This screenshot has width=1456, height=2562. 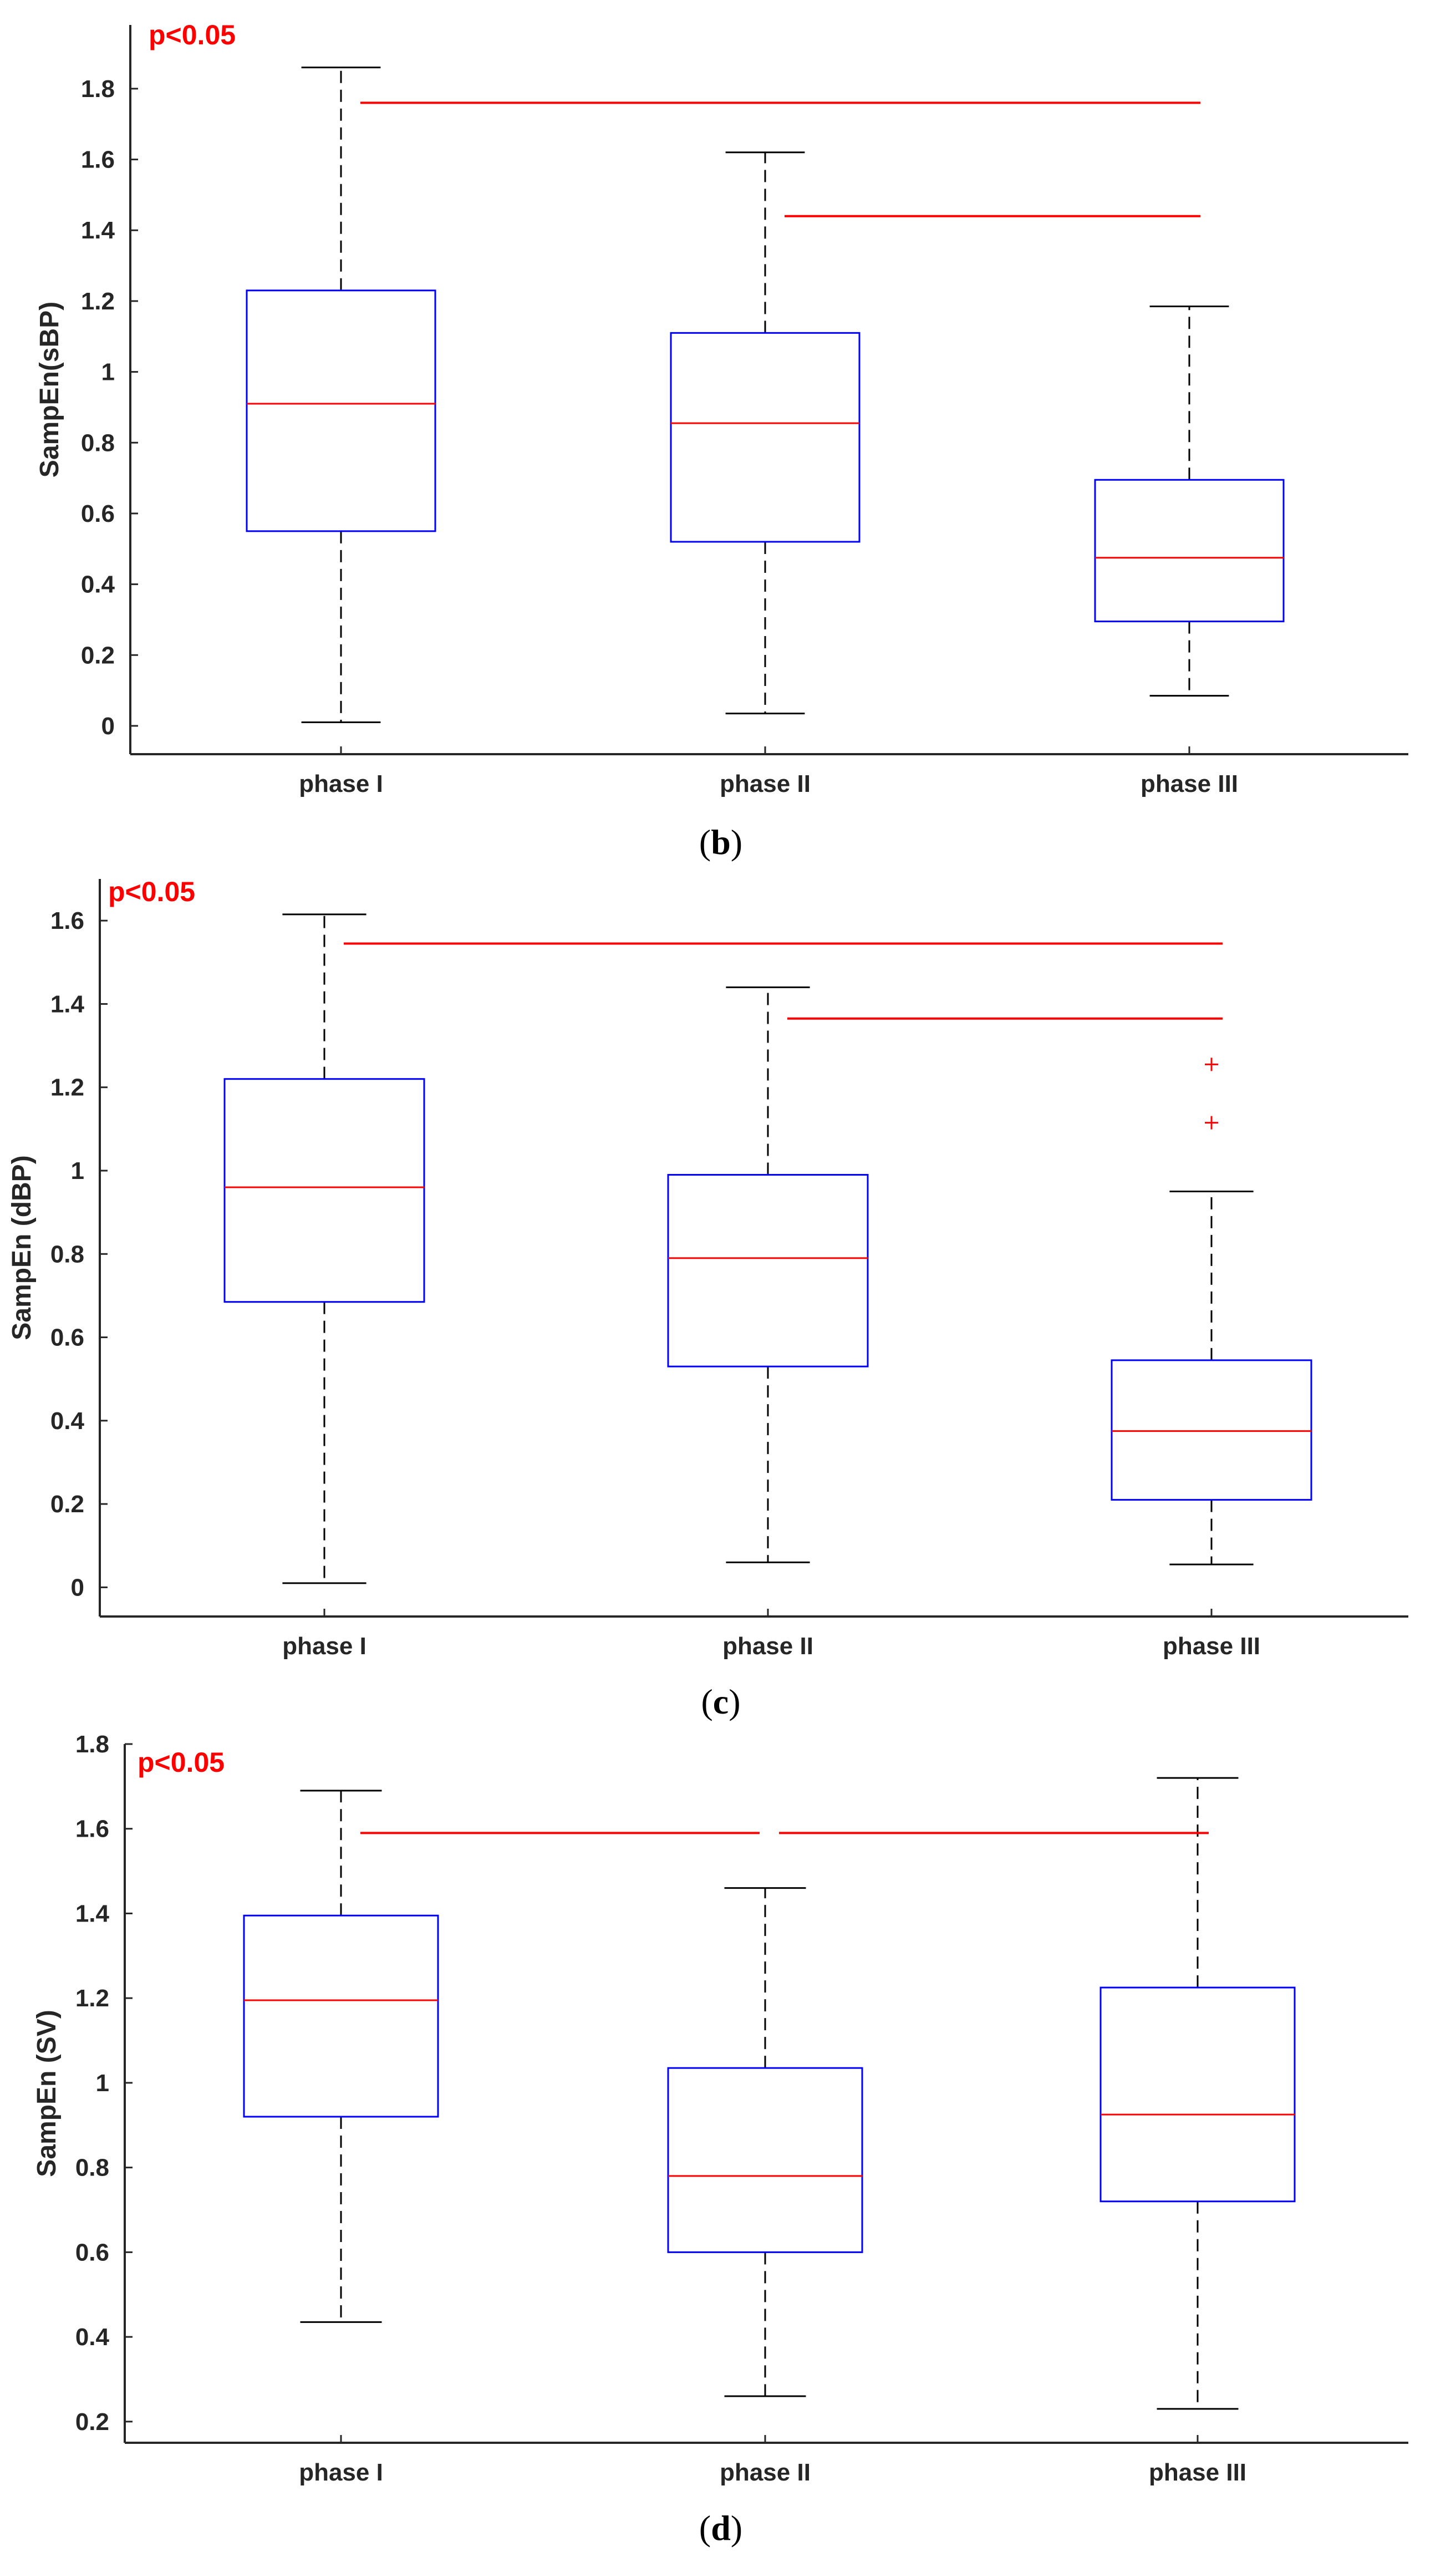 What do you see at coordinates (47, 2093) in the screenshot?
I see `y-axis-label: SampEn (SV)` at bounding box center [47, 2093].